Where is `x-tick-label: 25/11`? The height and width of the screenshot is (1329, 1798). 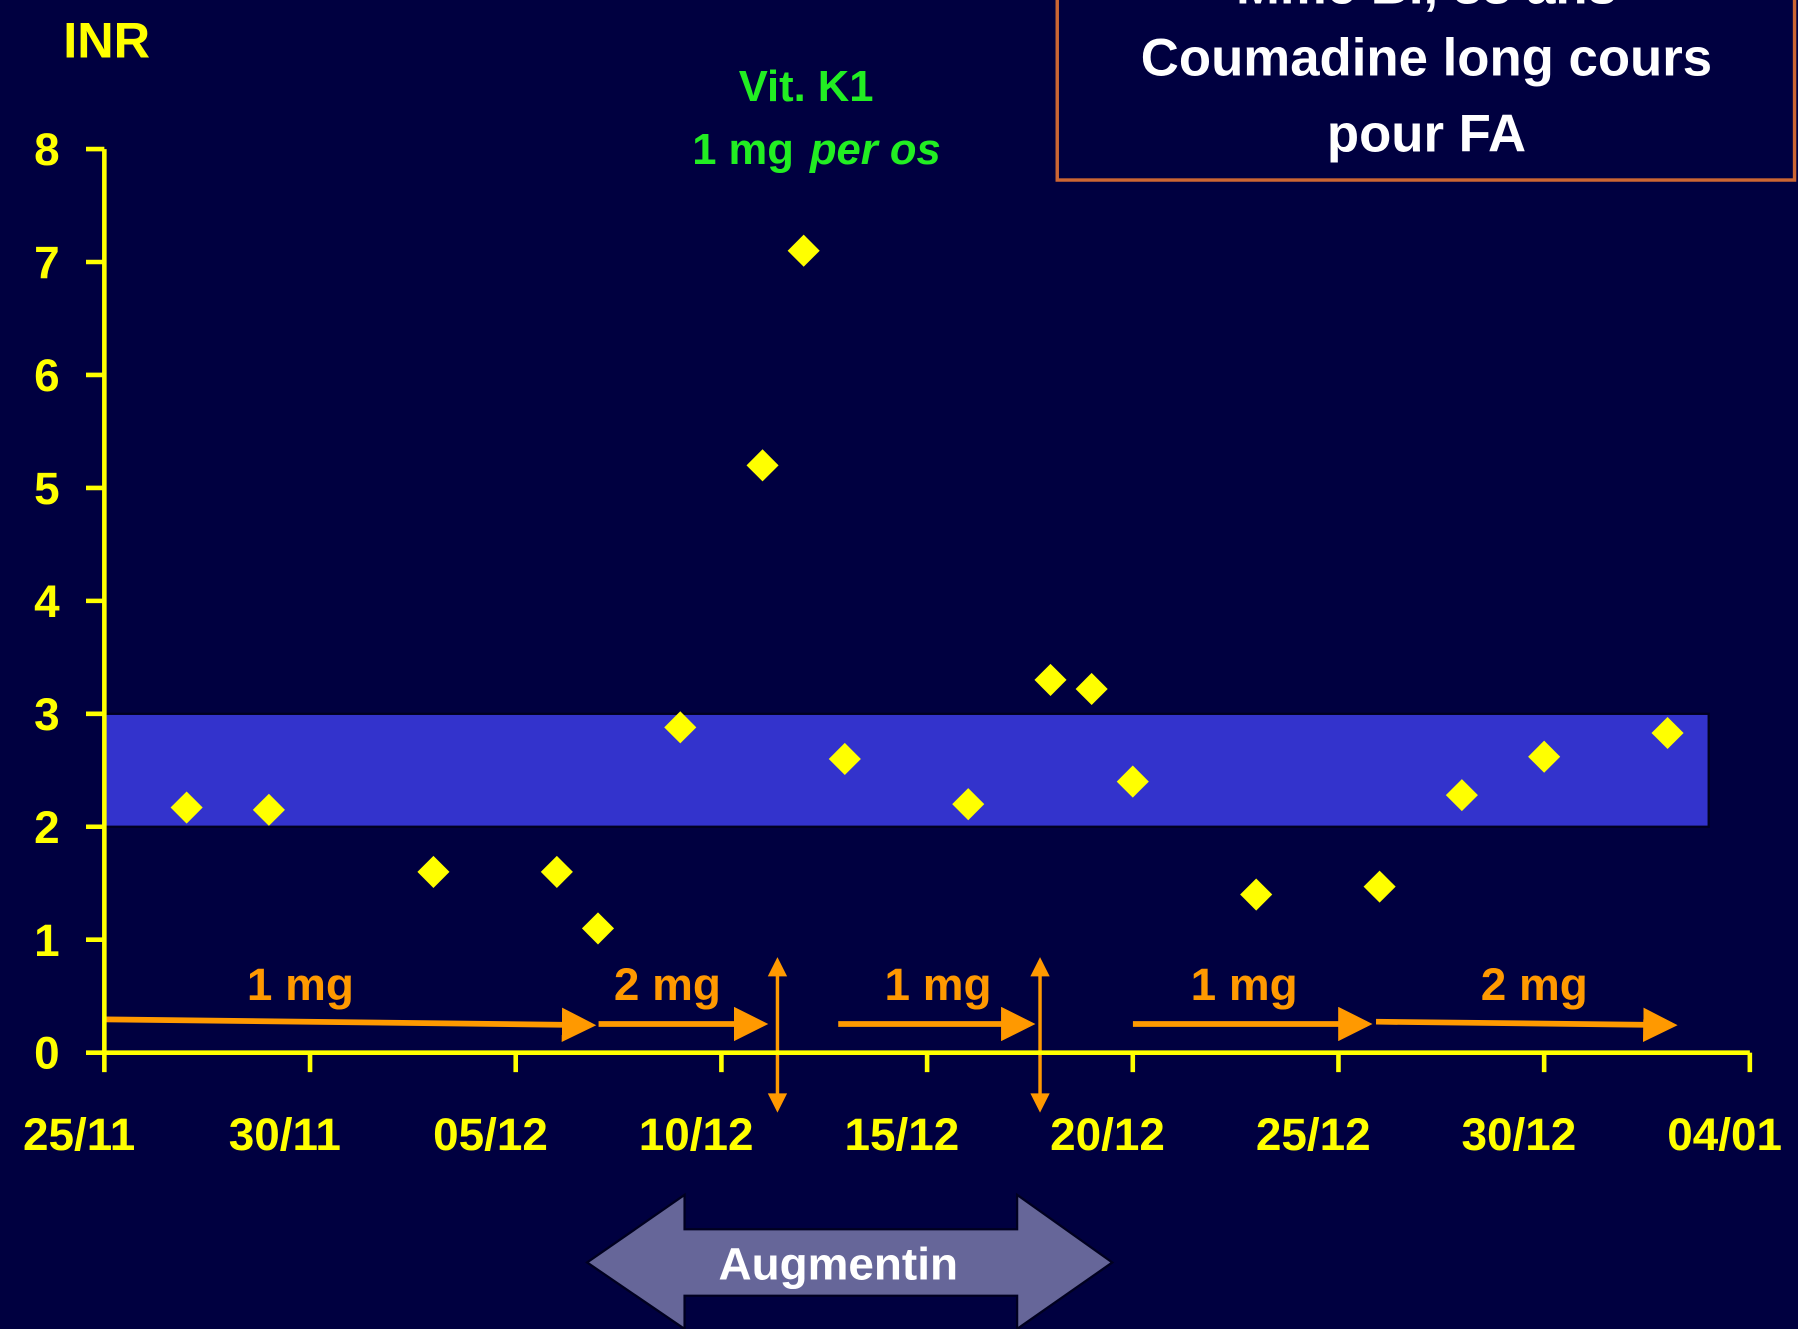
x-tick-label: 25/11 is located at coordinates (79, 1134).